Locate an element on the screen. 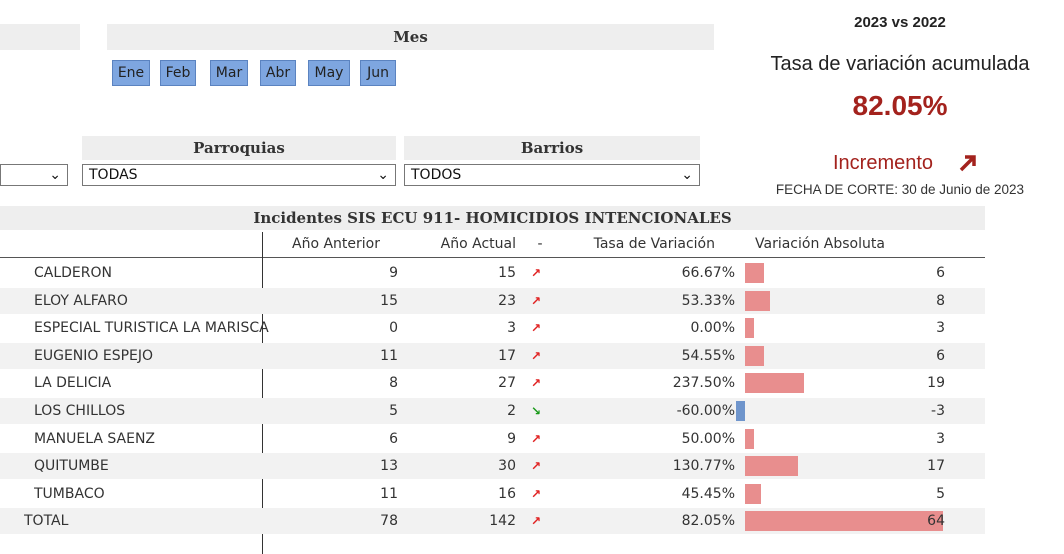  barrios-value: TODOS is located at coordinates (436, 175).